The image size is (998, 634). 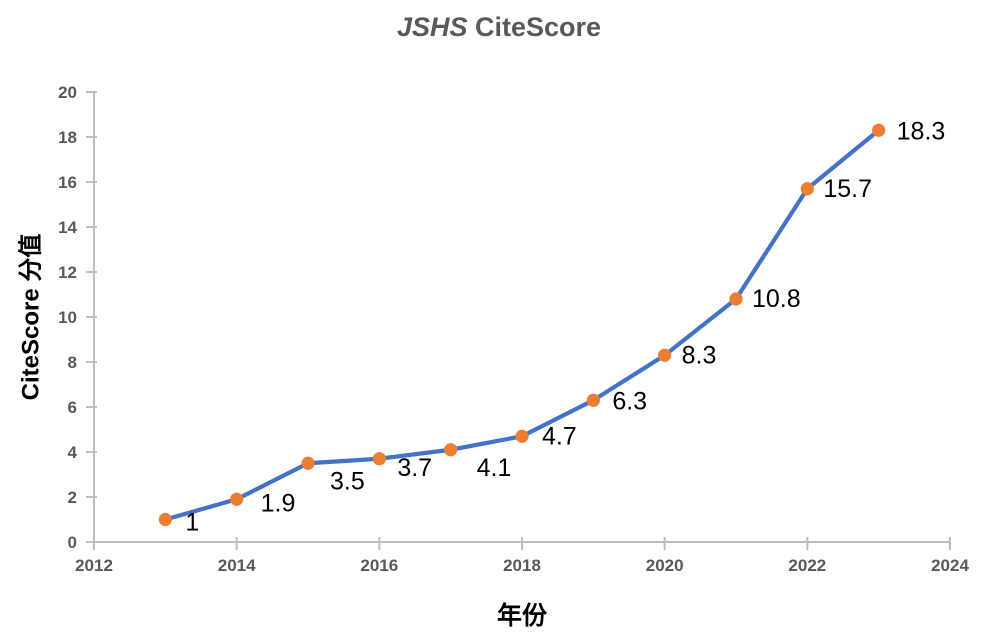 What do you see at coordinates (192, 523) in the screenshot?
I see `data-label: 1` at bounding box center [192, 523].